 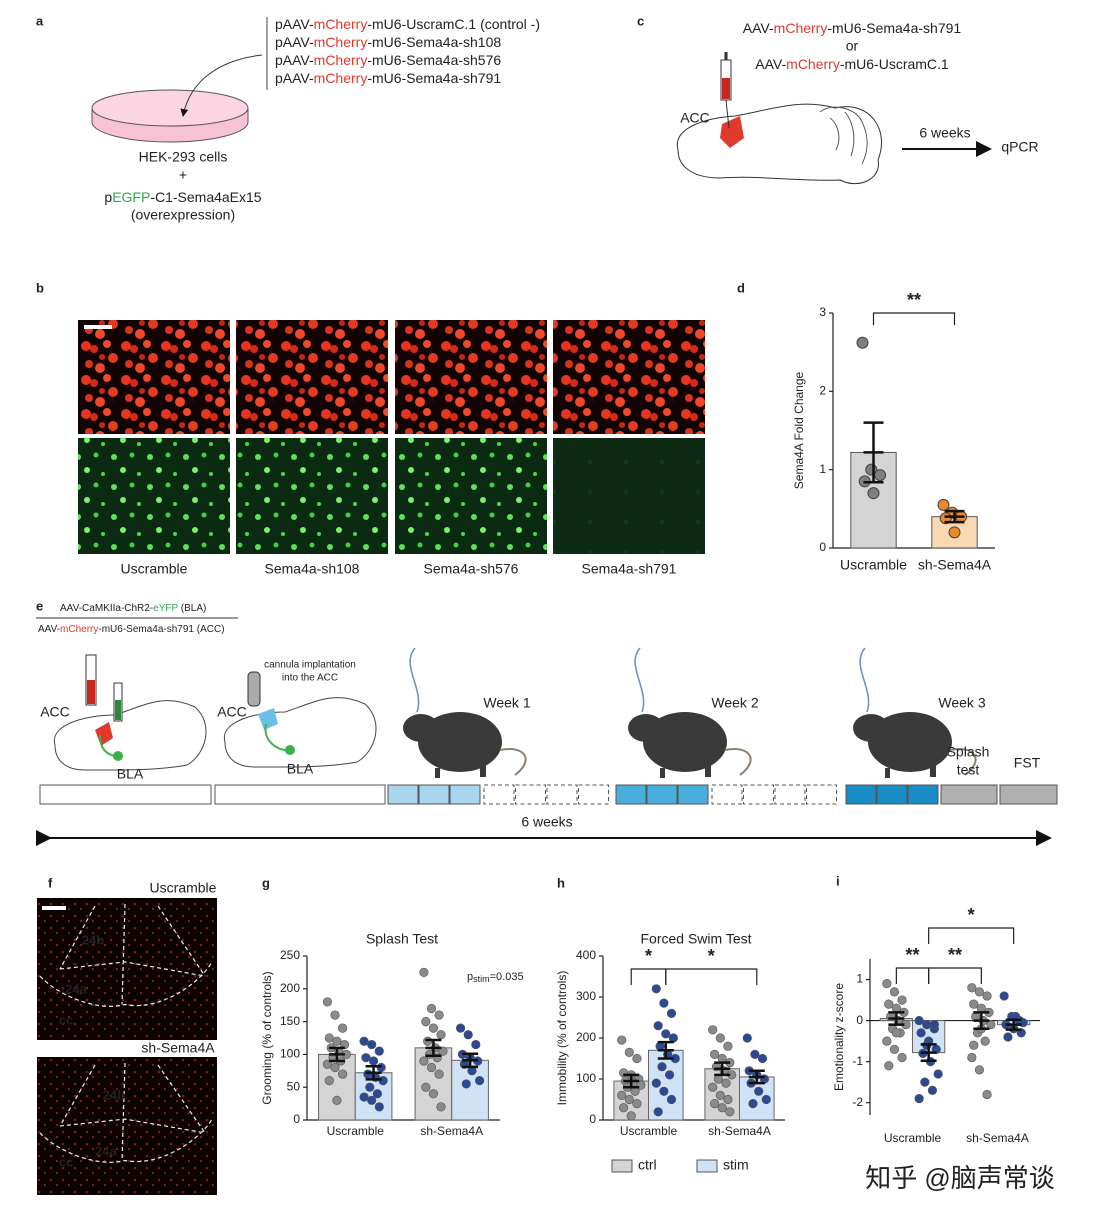 What do you see at coordinates (912, 975) in the screenshot?
I see `significance-bracket` at bounding box center [912, 975].